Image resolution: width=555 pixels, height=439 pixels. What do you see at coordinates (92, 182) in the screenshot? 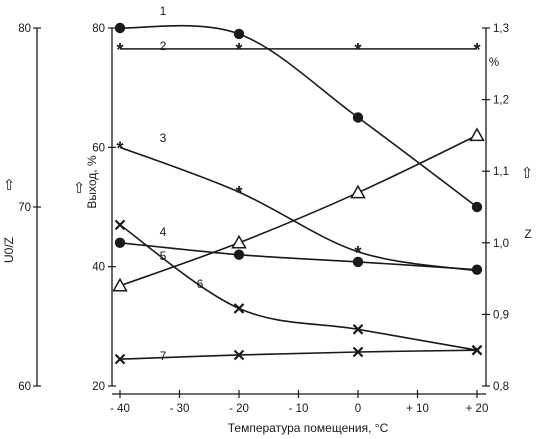
I see `inner-left-axis-title: Выход, %` at bounding box center [92, 182].